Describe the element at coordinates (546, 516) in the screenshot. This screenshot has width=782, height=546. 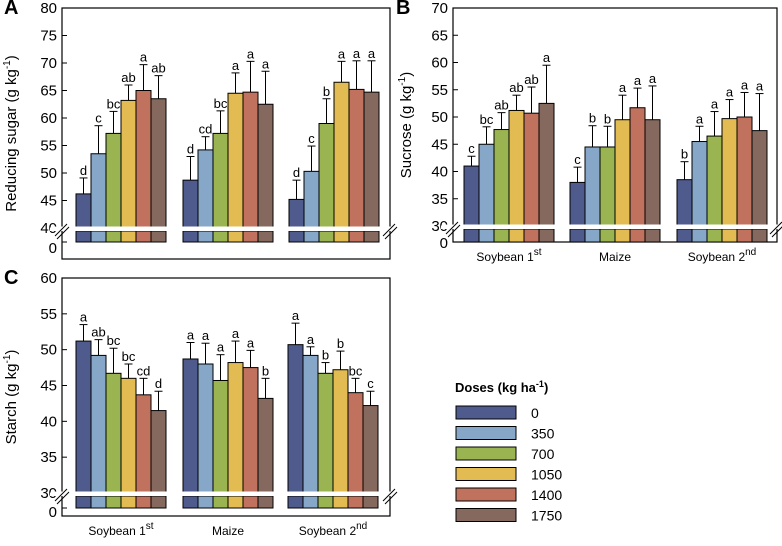
I see `legend-label: 1750` at that location.